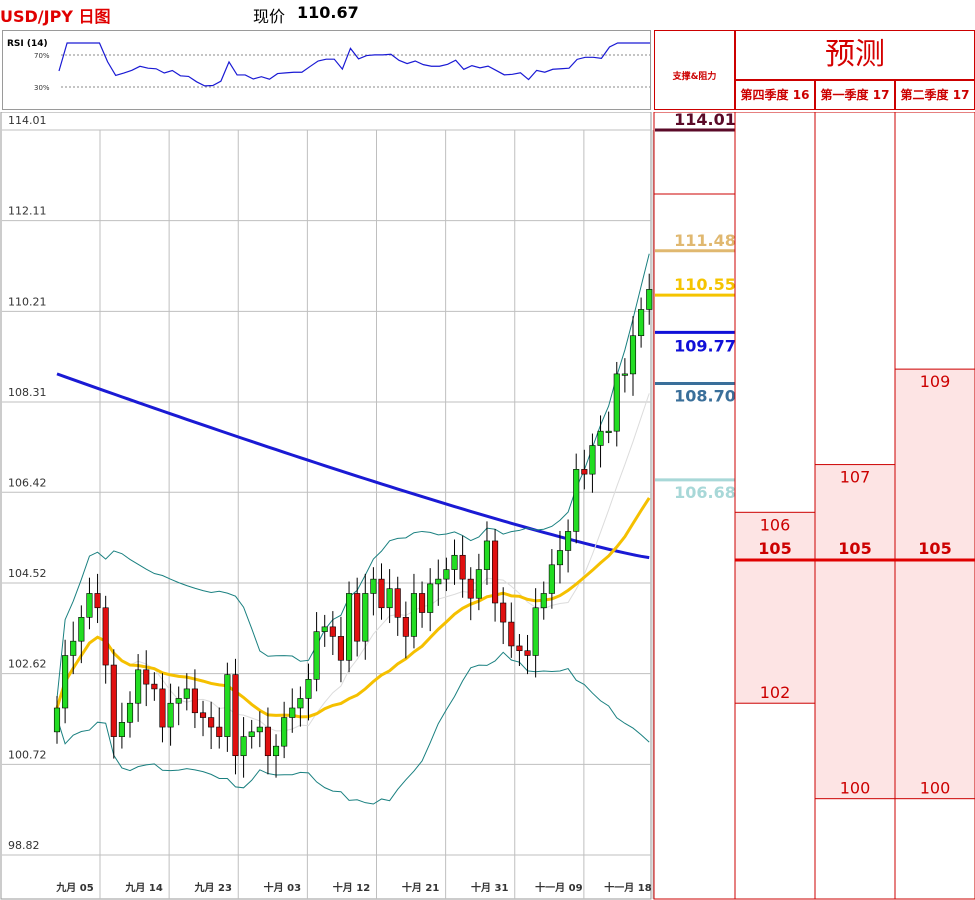 The image size is (975, 900). What do you see at coordinates (855, 788) in the screenshot?
I see `forecast-low-label: 100` at bounding box center [855, 788].